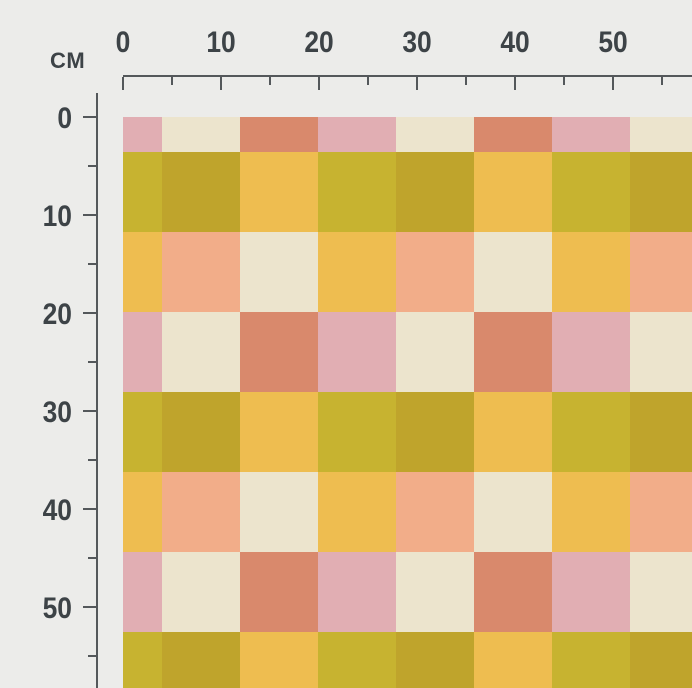 The width and height of the screenshot is (692, 688). I want to click on vertical-ruler-number: 40, so click(57, 510).